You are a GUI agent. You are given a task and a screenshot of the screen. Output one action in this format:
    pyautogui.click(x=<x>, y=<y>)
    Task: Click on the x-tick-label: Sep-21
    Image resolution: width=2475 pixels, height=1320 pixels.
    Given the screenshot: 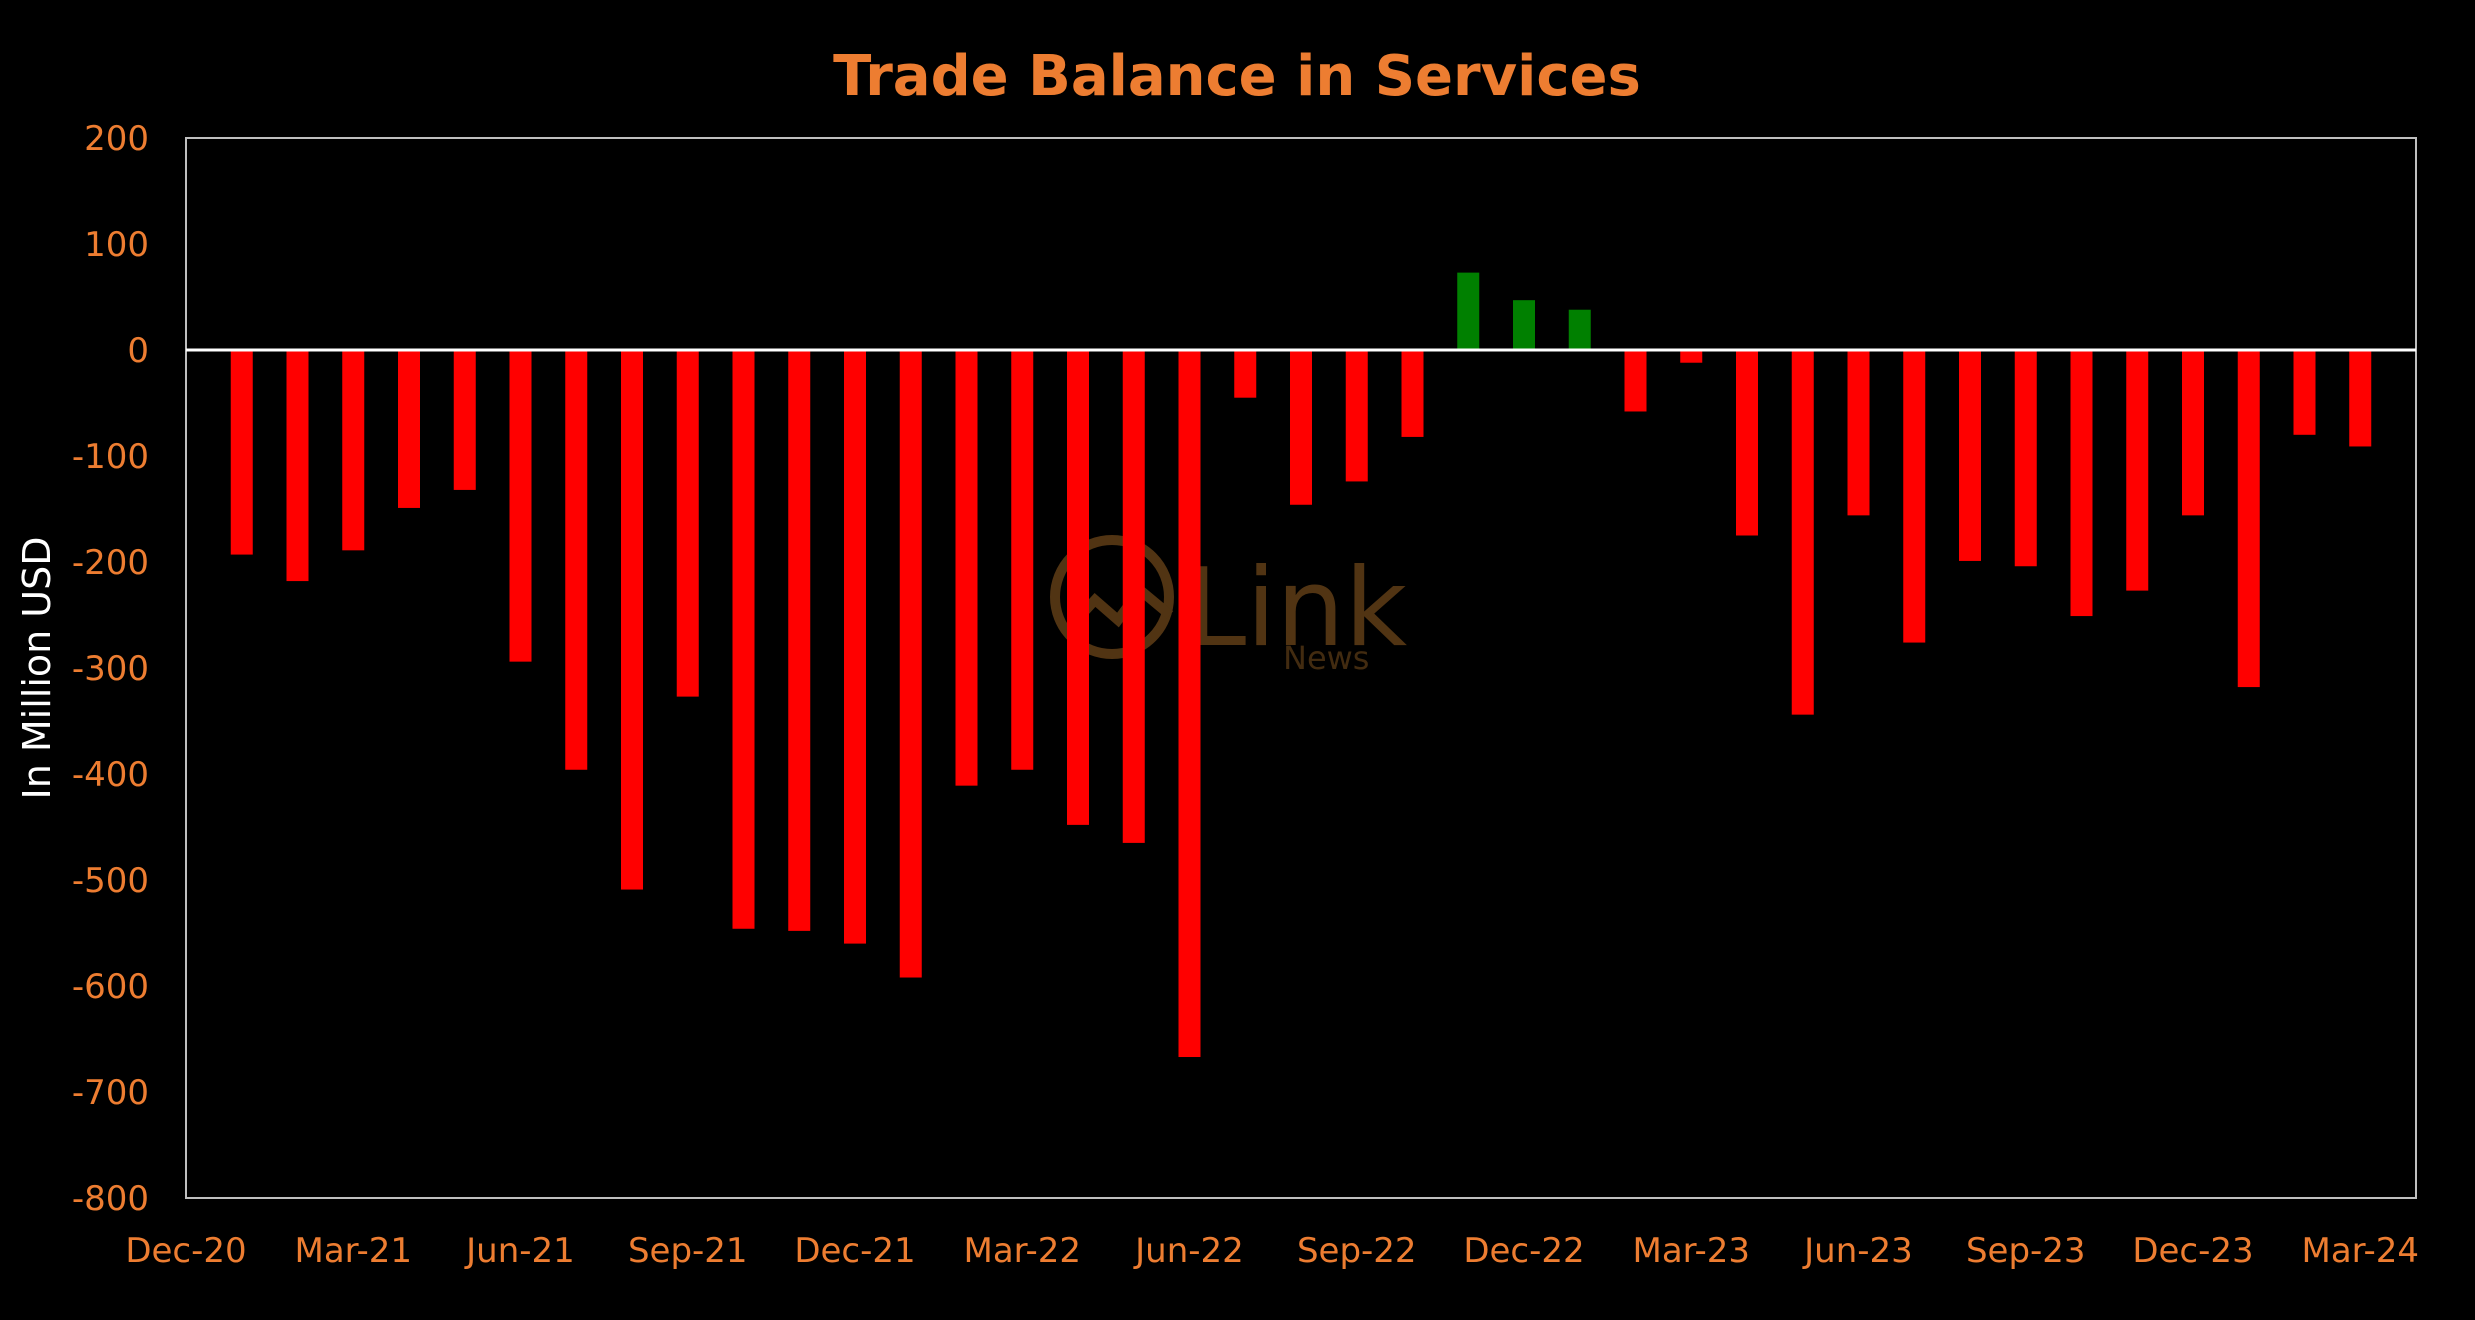 What is the action you would take?
    pyautogui.click(x=688, y=1251)
    